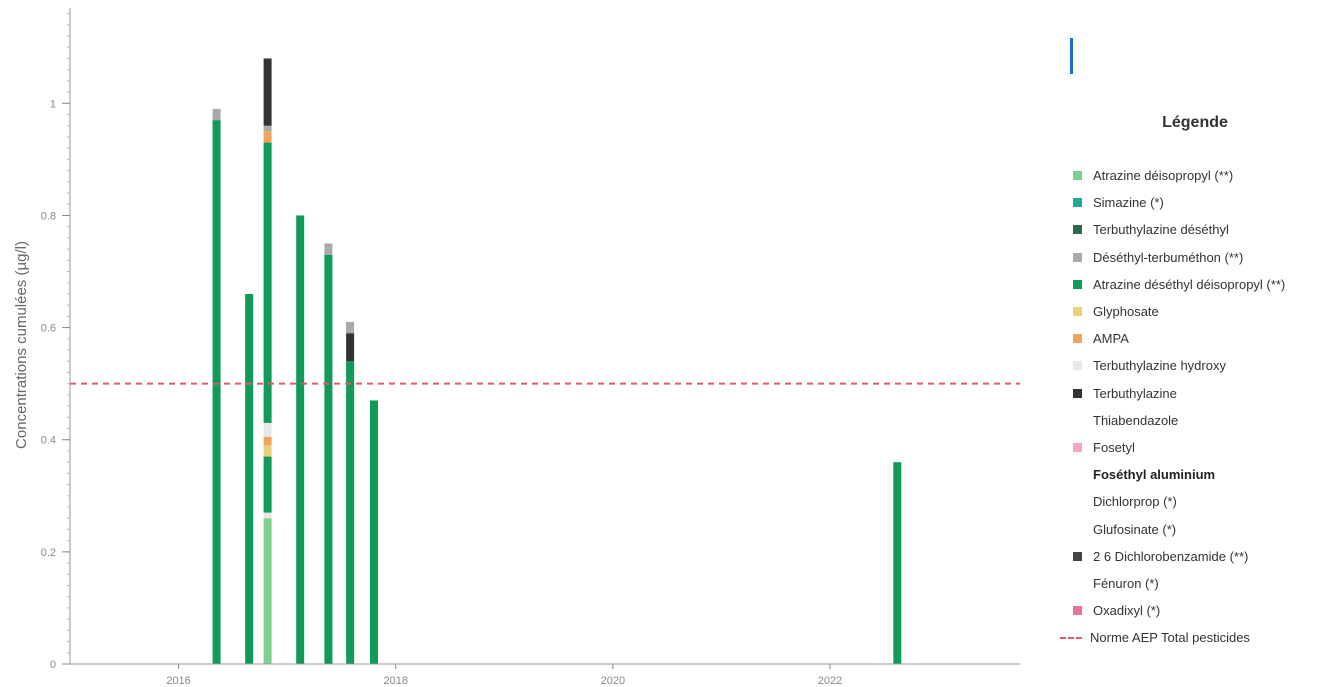 Image resolution: width=1336 pixels, height=687 pixels. I want to click on y-ticks: 0 0.2 0.4 0.6 0.8 1, so click(55, 384).